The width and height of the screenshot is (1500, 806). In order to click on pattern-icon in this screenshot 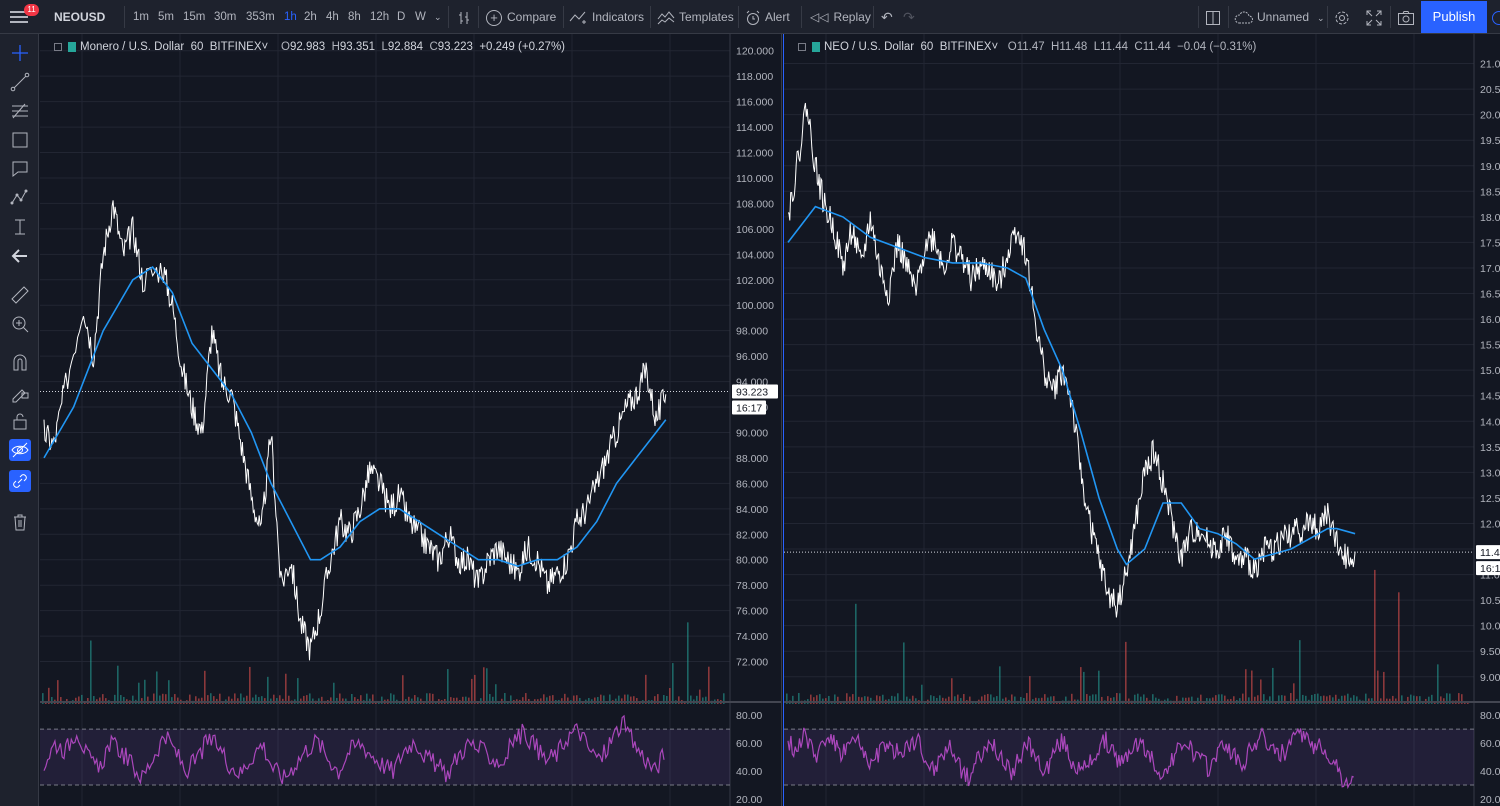, I will do `click(20, 198)`.